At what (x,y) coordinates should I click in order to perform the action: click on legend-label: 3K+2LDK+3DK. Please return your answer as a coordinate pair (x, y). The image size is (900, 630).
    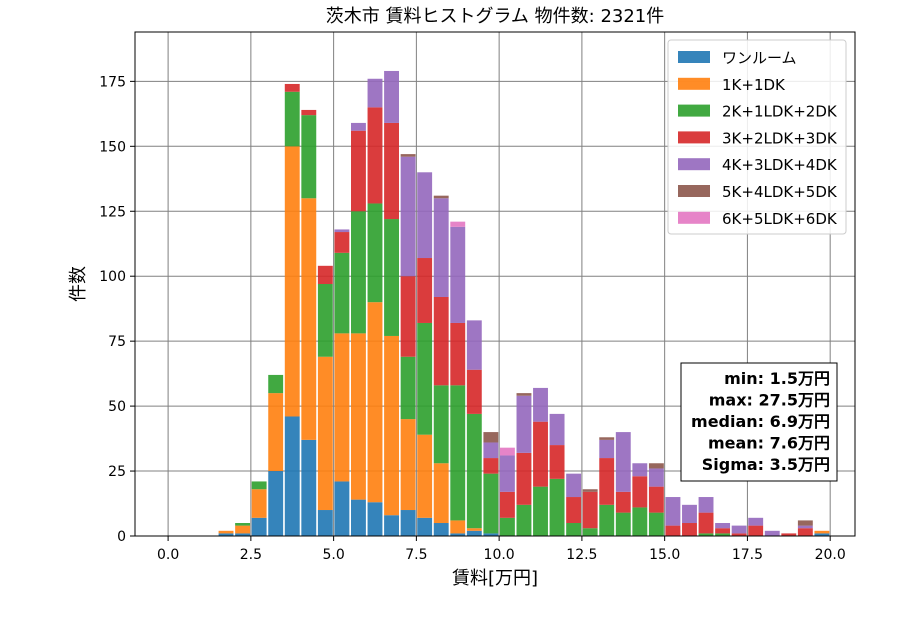
    Looking at the image, I should click on (780, 138).